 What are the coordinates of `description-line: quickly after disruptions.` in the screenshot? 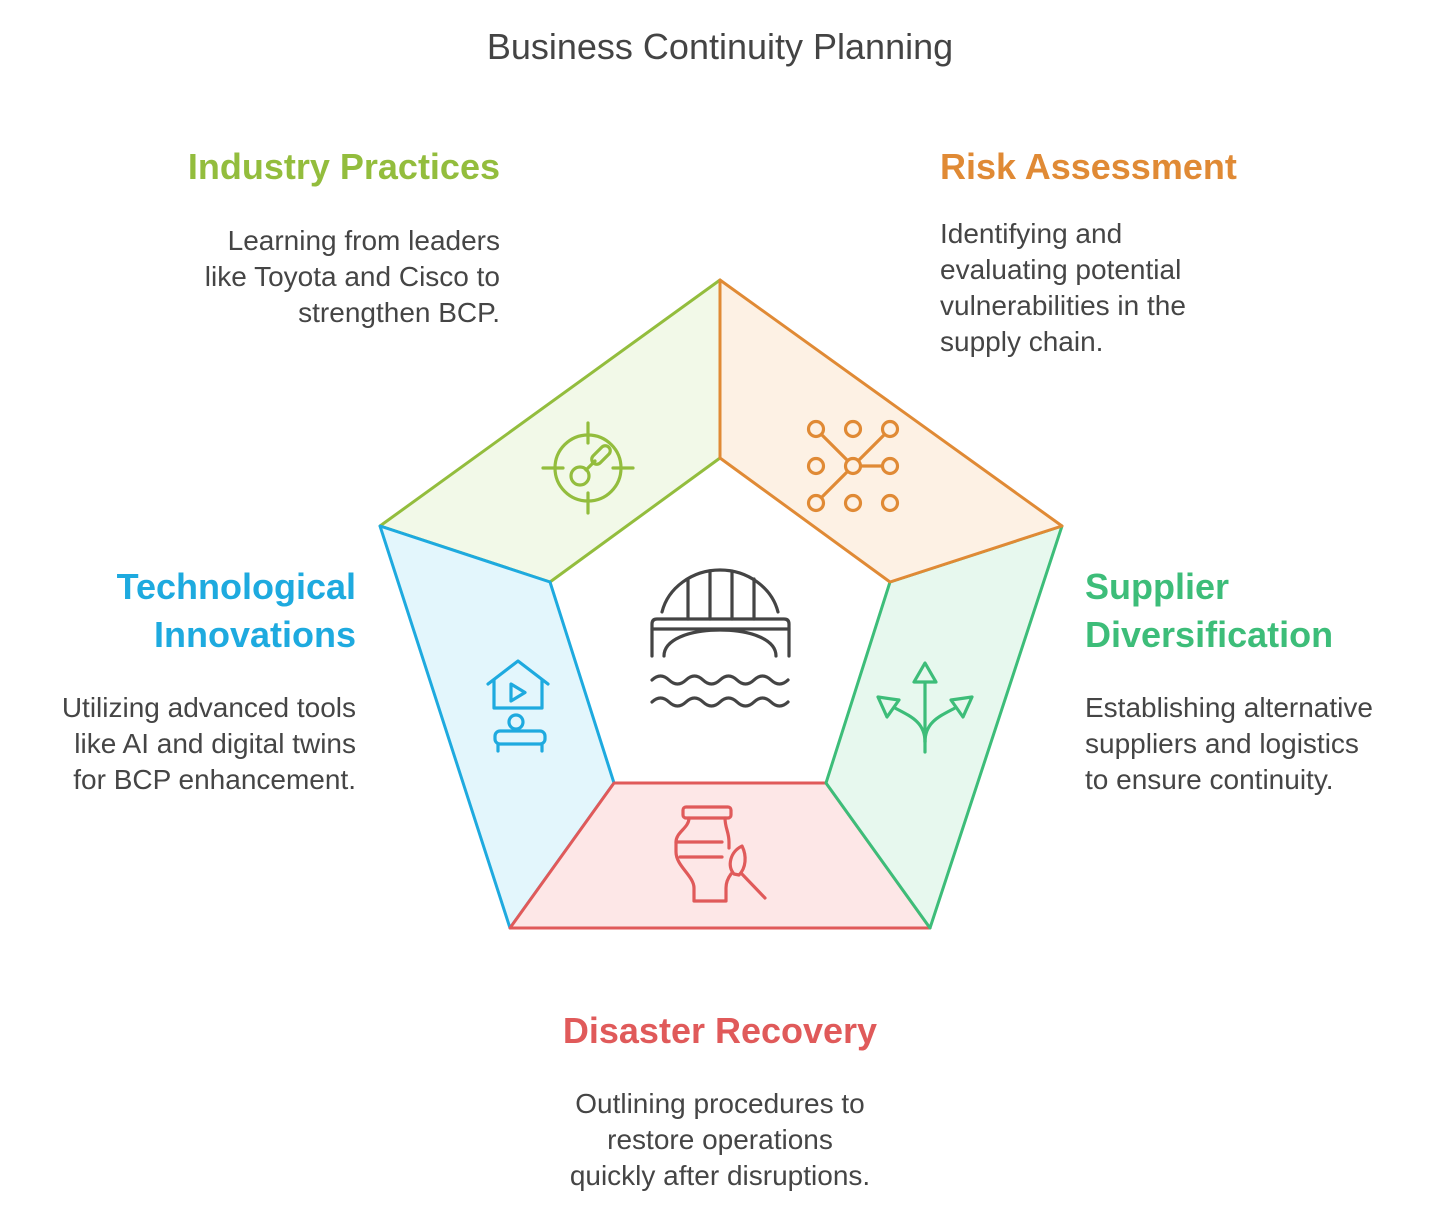 It's located at (720, 1175).